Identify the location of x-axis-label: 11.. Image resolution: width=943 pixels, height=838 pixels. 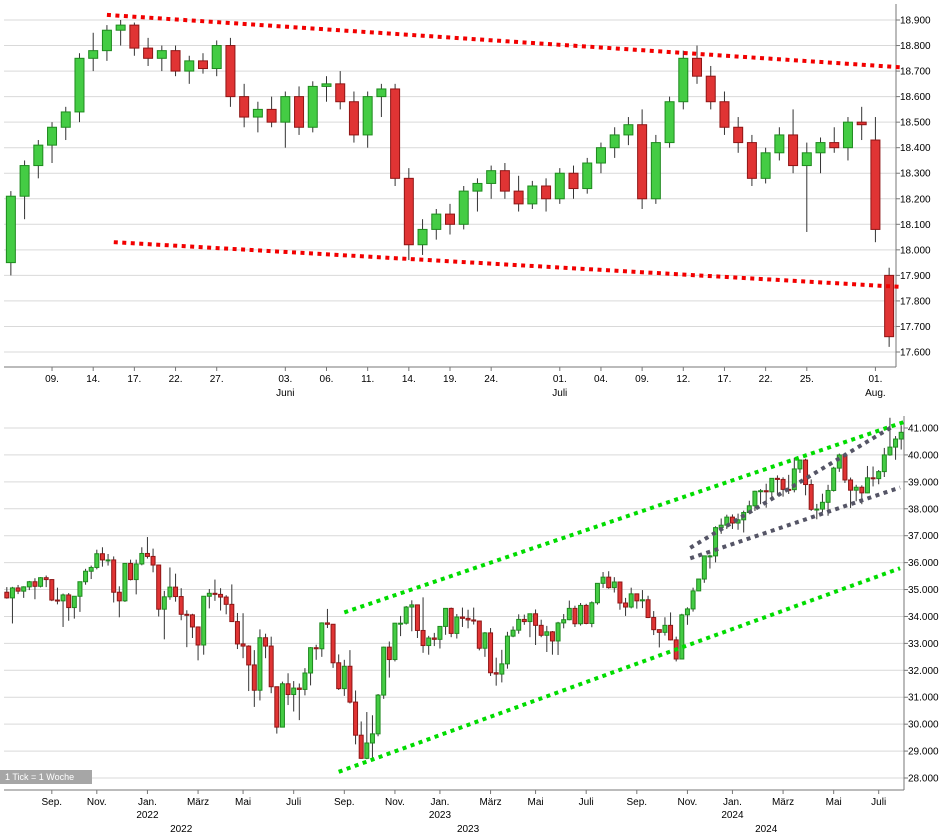
(367, 379).